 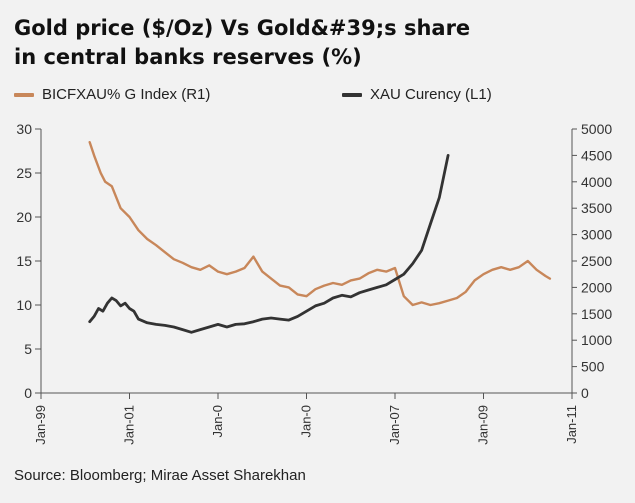 I want to click on x-tick-label: Jan-07, so click(x=394, y=425).